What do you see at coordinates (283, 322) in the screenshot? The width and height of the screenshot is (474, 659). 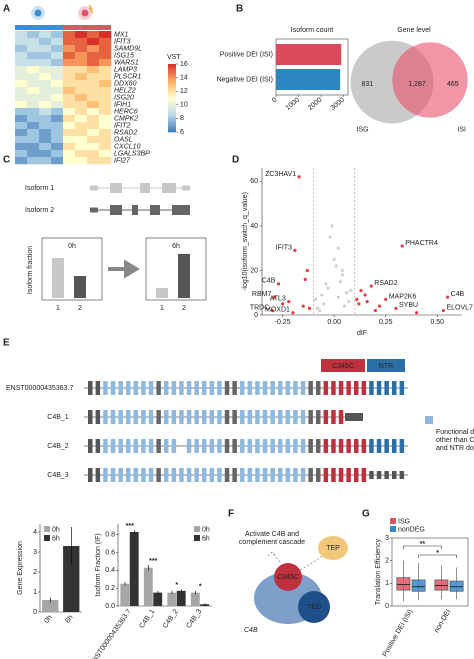 I see `x-tick-label: -0.25` at bounding box center [283, 322].